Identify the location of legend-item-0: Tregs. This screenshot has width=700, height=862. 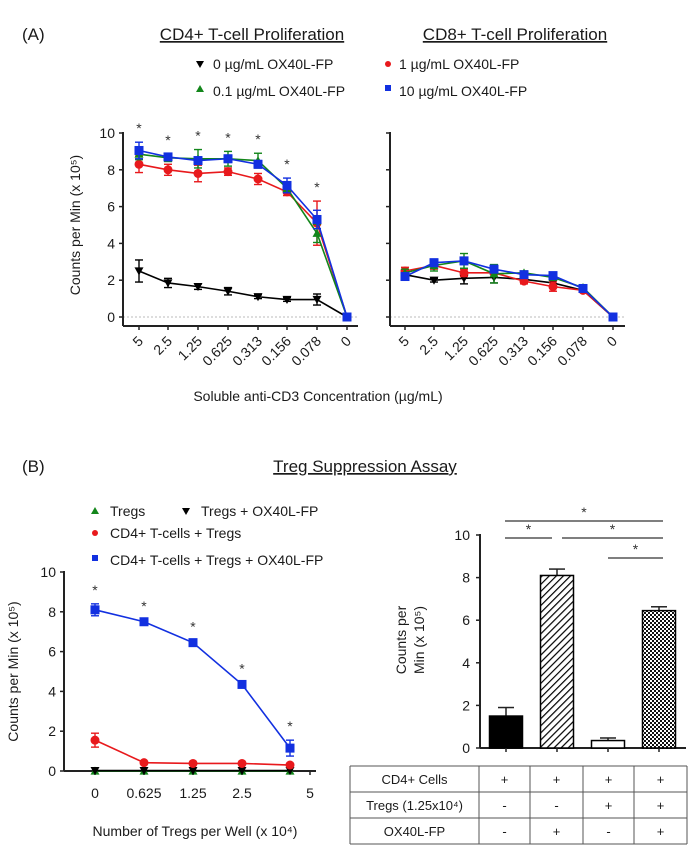
(118, 511).